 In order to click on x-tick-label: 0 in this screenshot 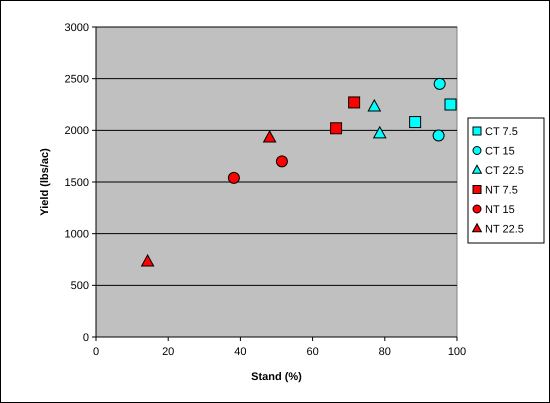, I will do `click(96, 352)`.